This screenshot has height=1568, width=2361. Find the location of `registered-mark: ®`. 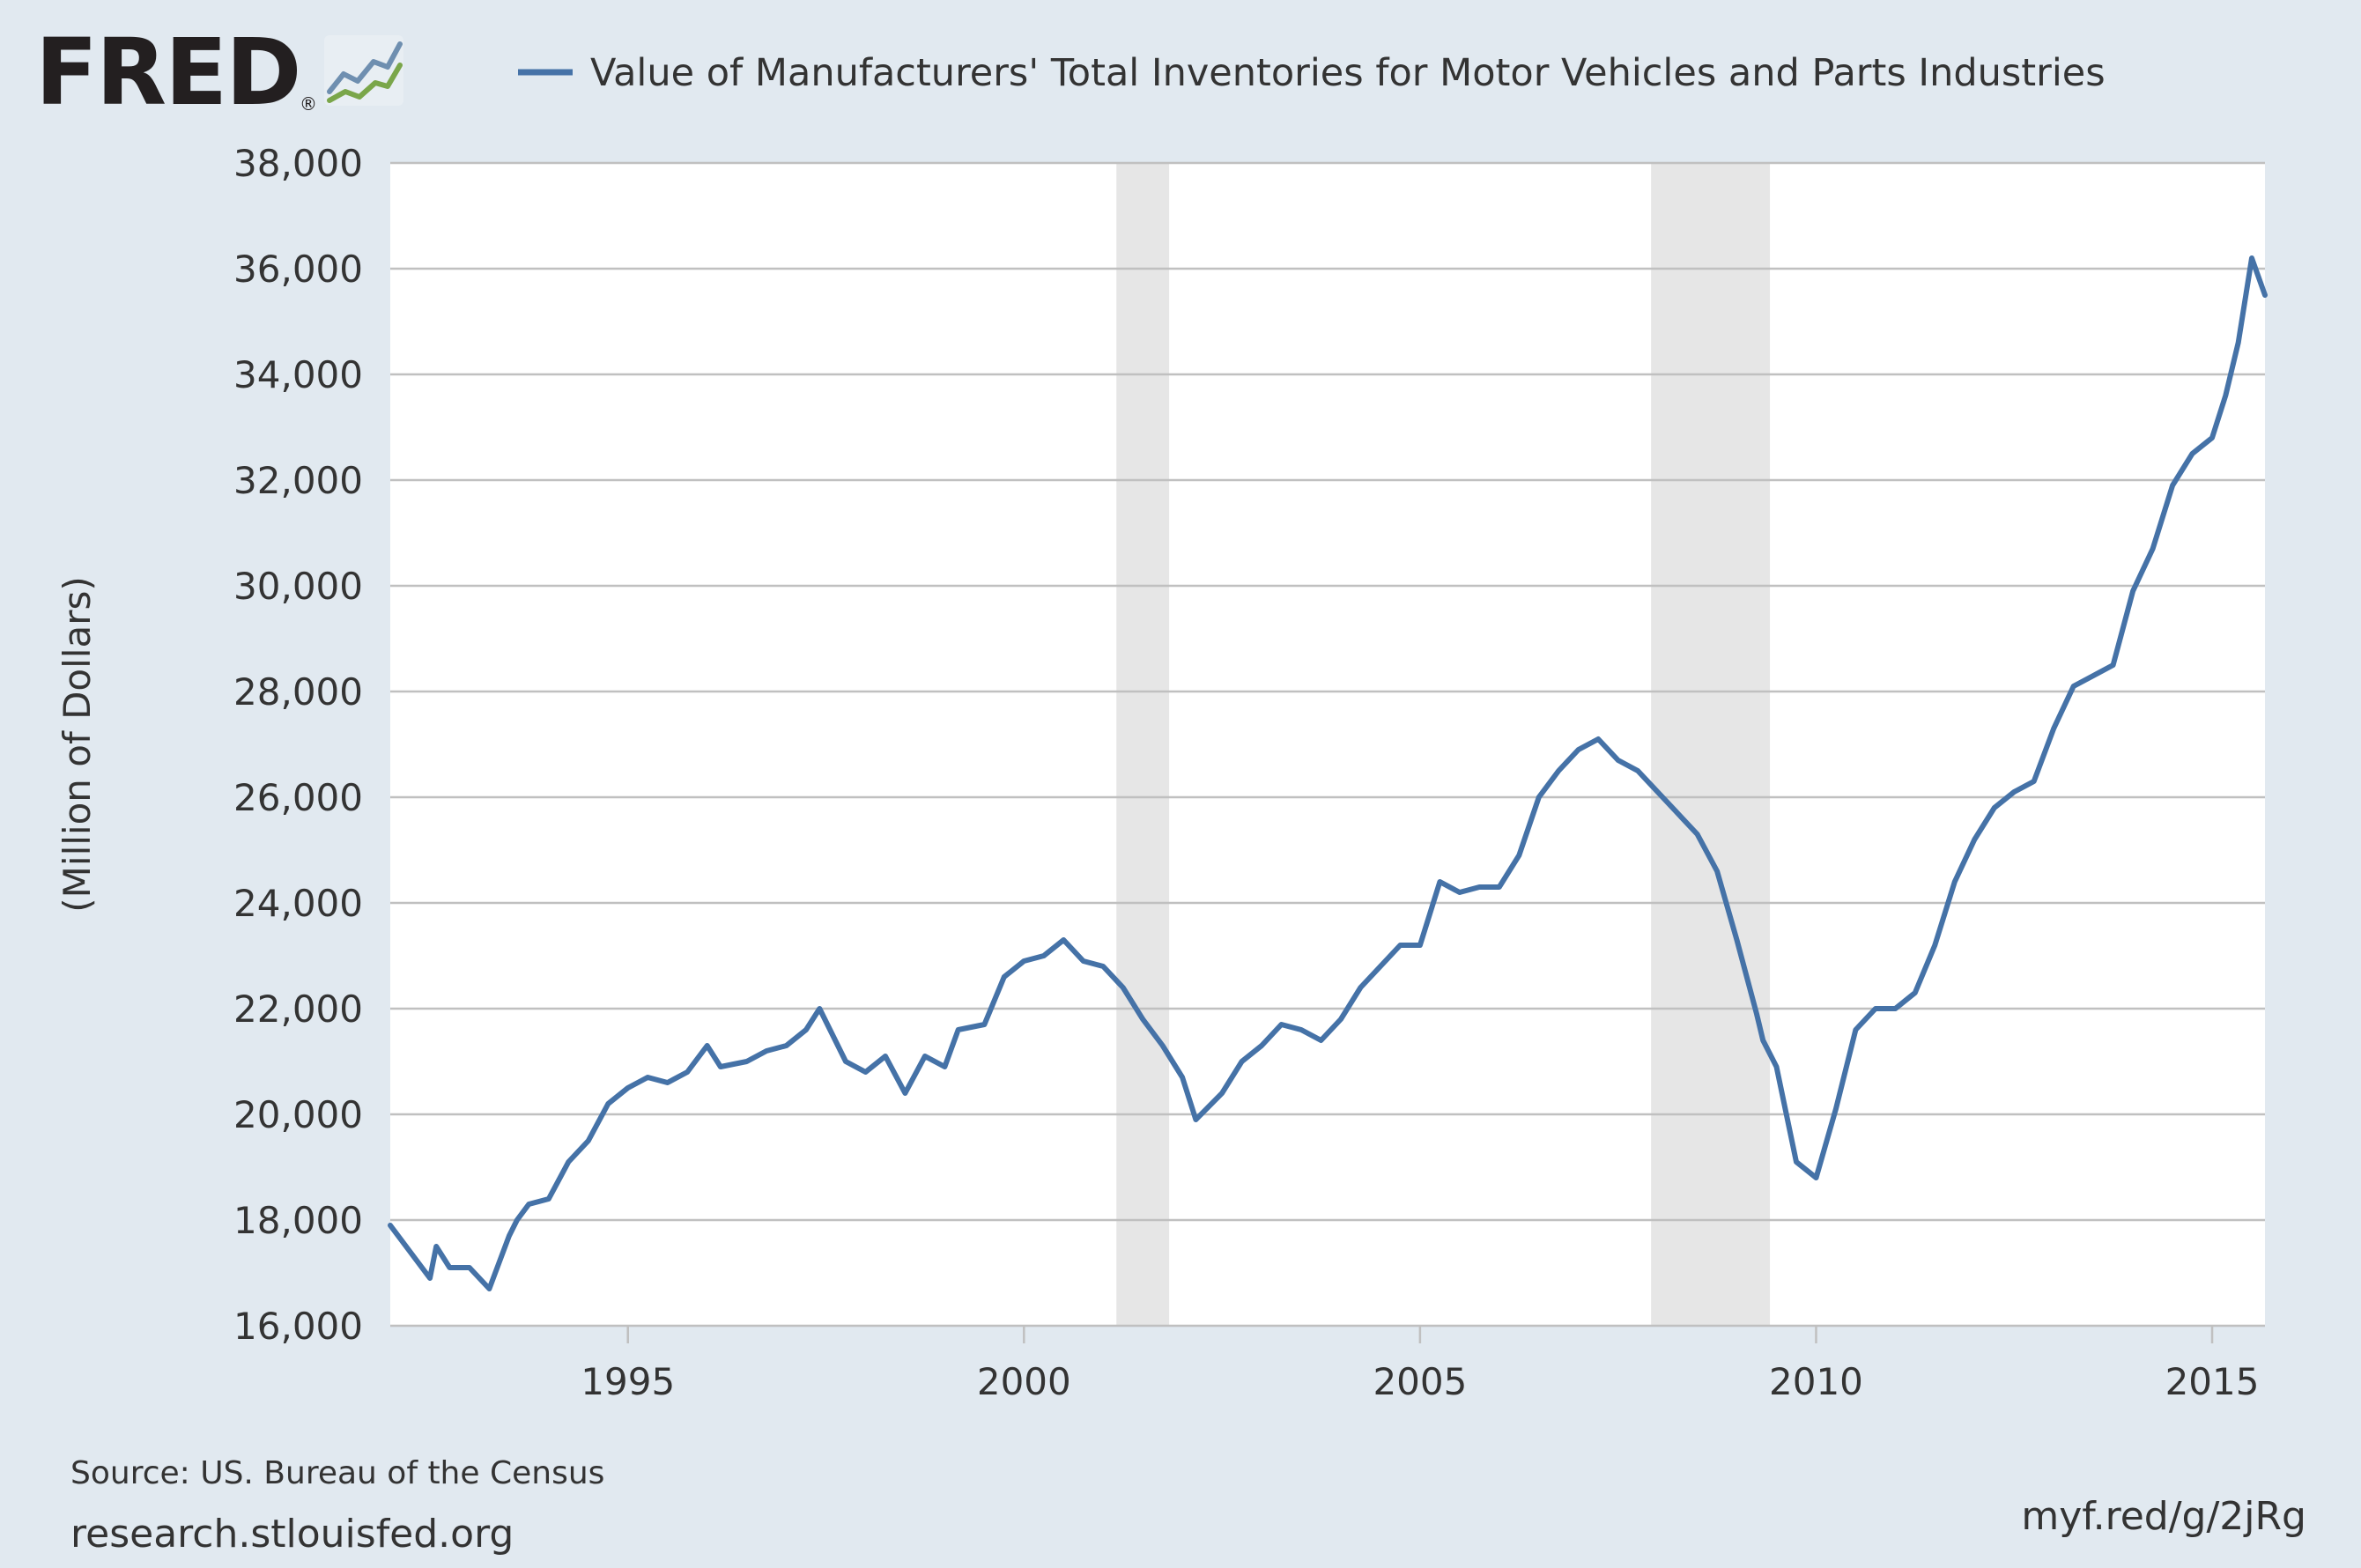

registered-mark: ® is located at coordinates (308, 104).